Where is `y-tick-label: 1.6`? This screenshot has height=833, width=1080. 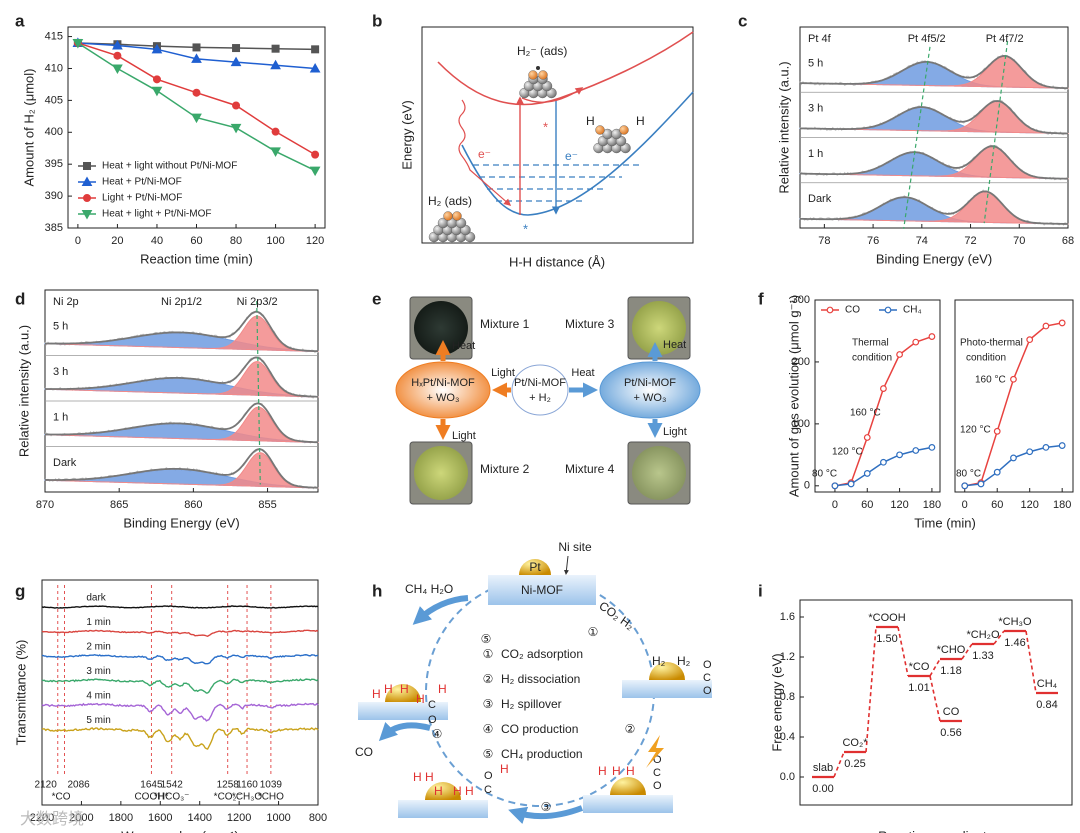 y-tick-label: 1.6 is located at coordinates (787, 617).